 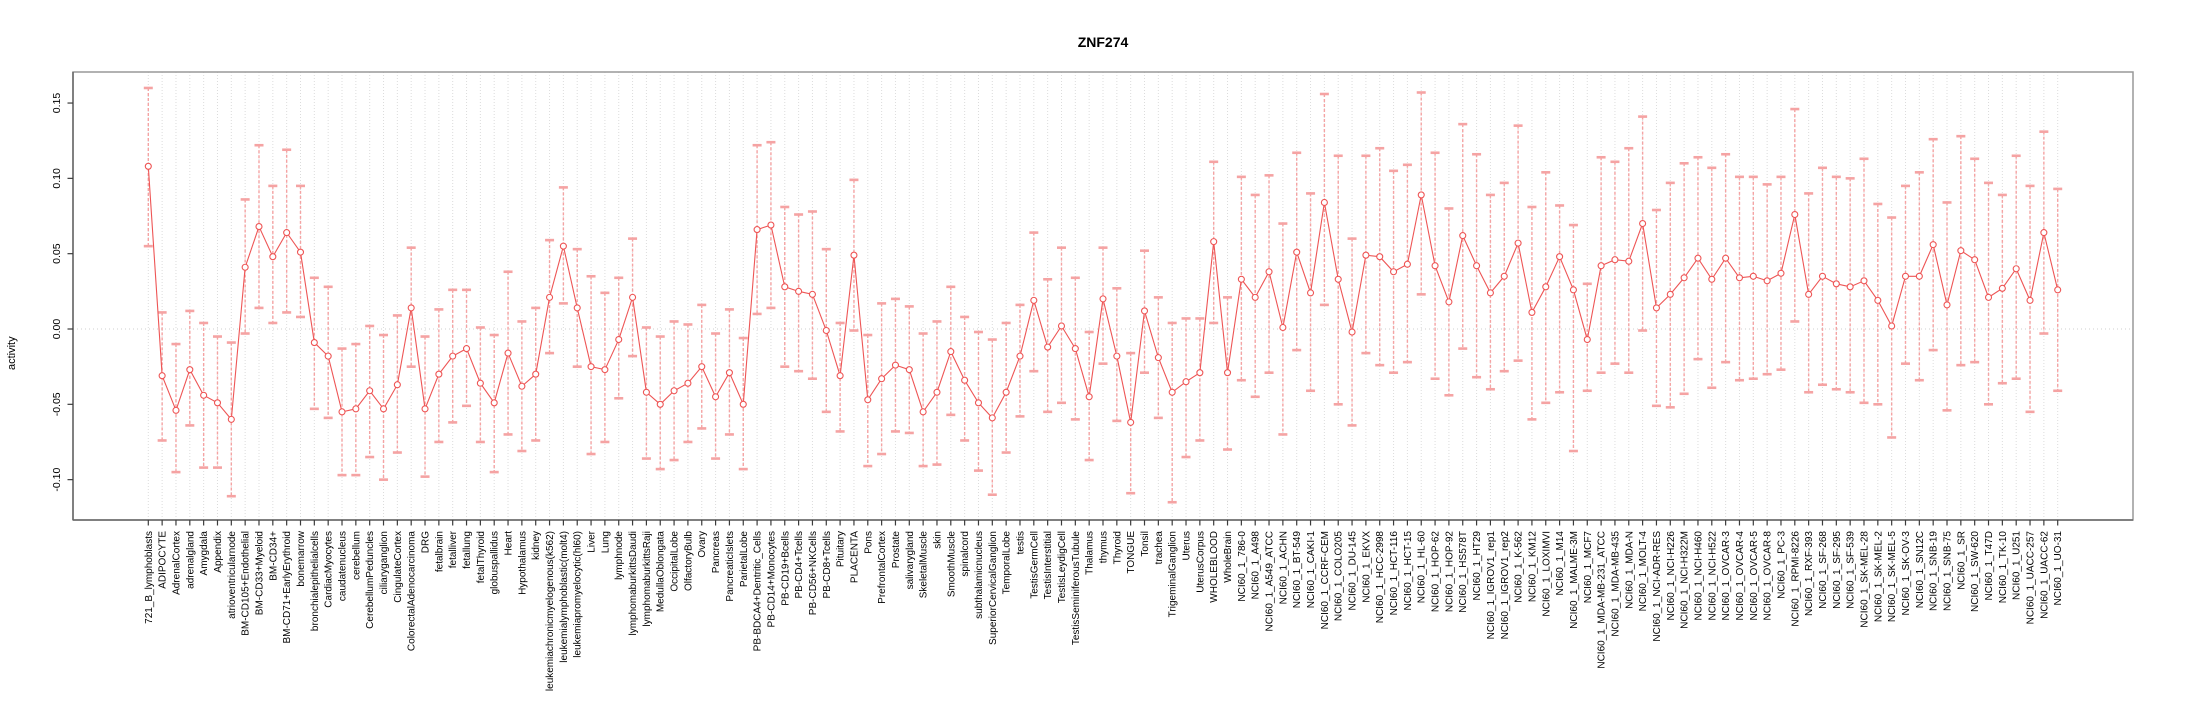 I want to click on svg-text: NCI60_1_SK-OV-3, so click(x=1906, y=573).